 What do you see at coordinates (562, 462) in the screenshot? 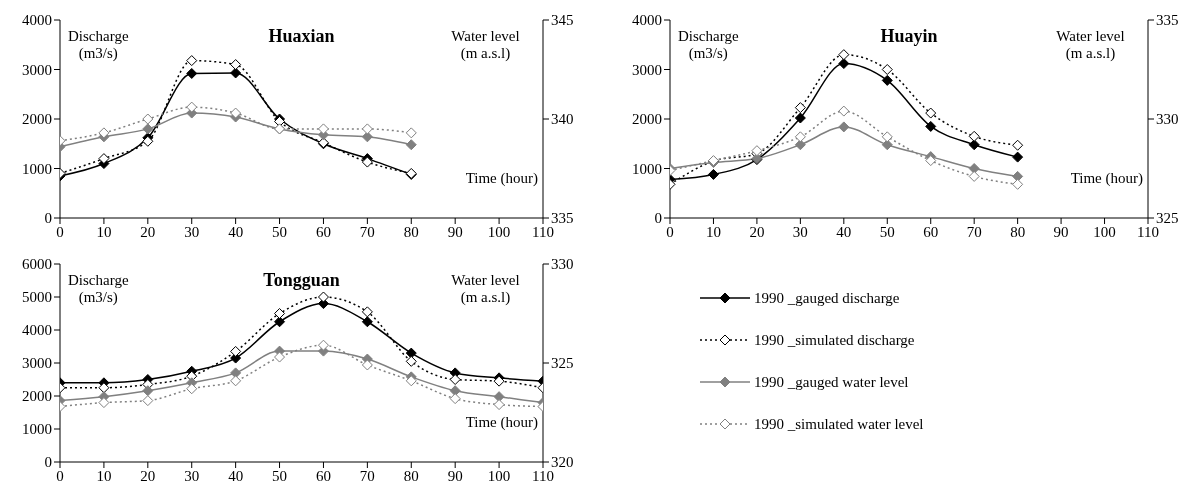
I see `y2-tick-label: 320` at bounding box center [562, 462].